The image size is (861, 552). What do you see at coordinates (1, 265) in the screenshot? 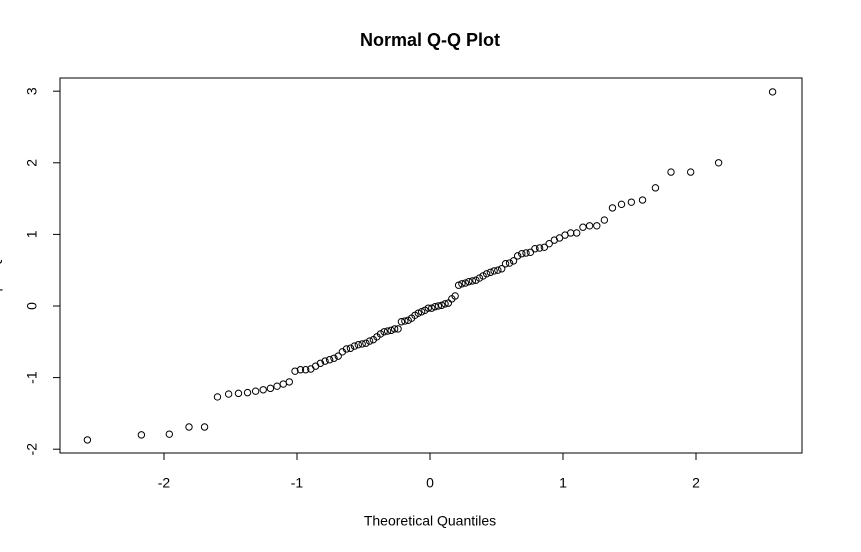
I see `y-axis-label: Sample Quantiles` at bounding box center [1, 265].